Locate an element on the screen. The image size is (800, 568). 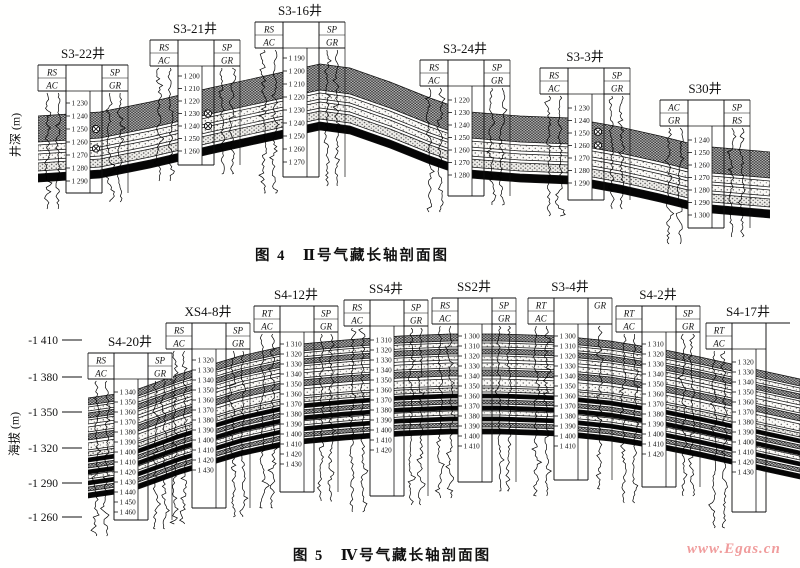
depth-tick-label: 1 250 is located at coordinates (80, 130).